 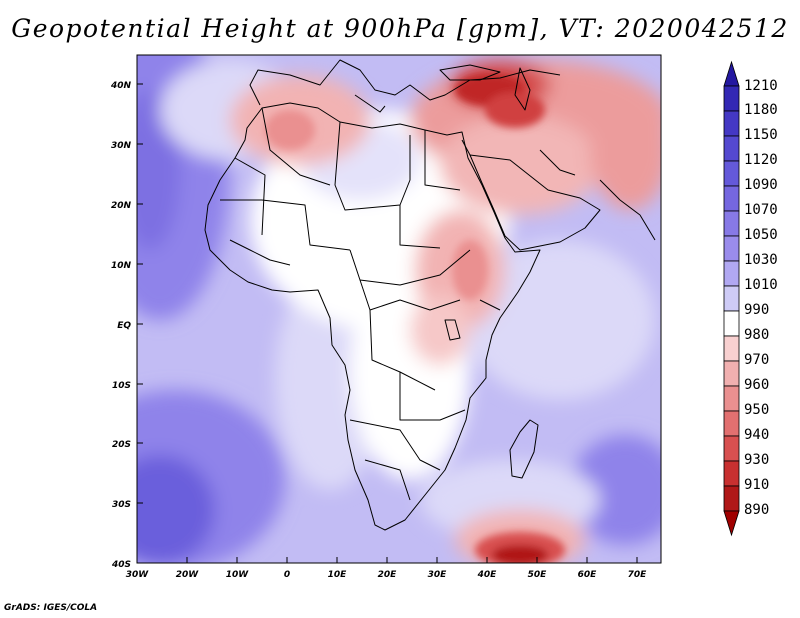 I want to click on colorbar-label-1120: 1120, so click(x=761, y=160).